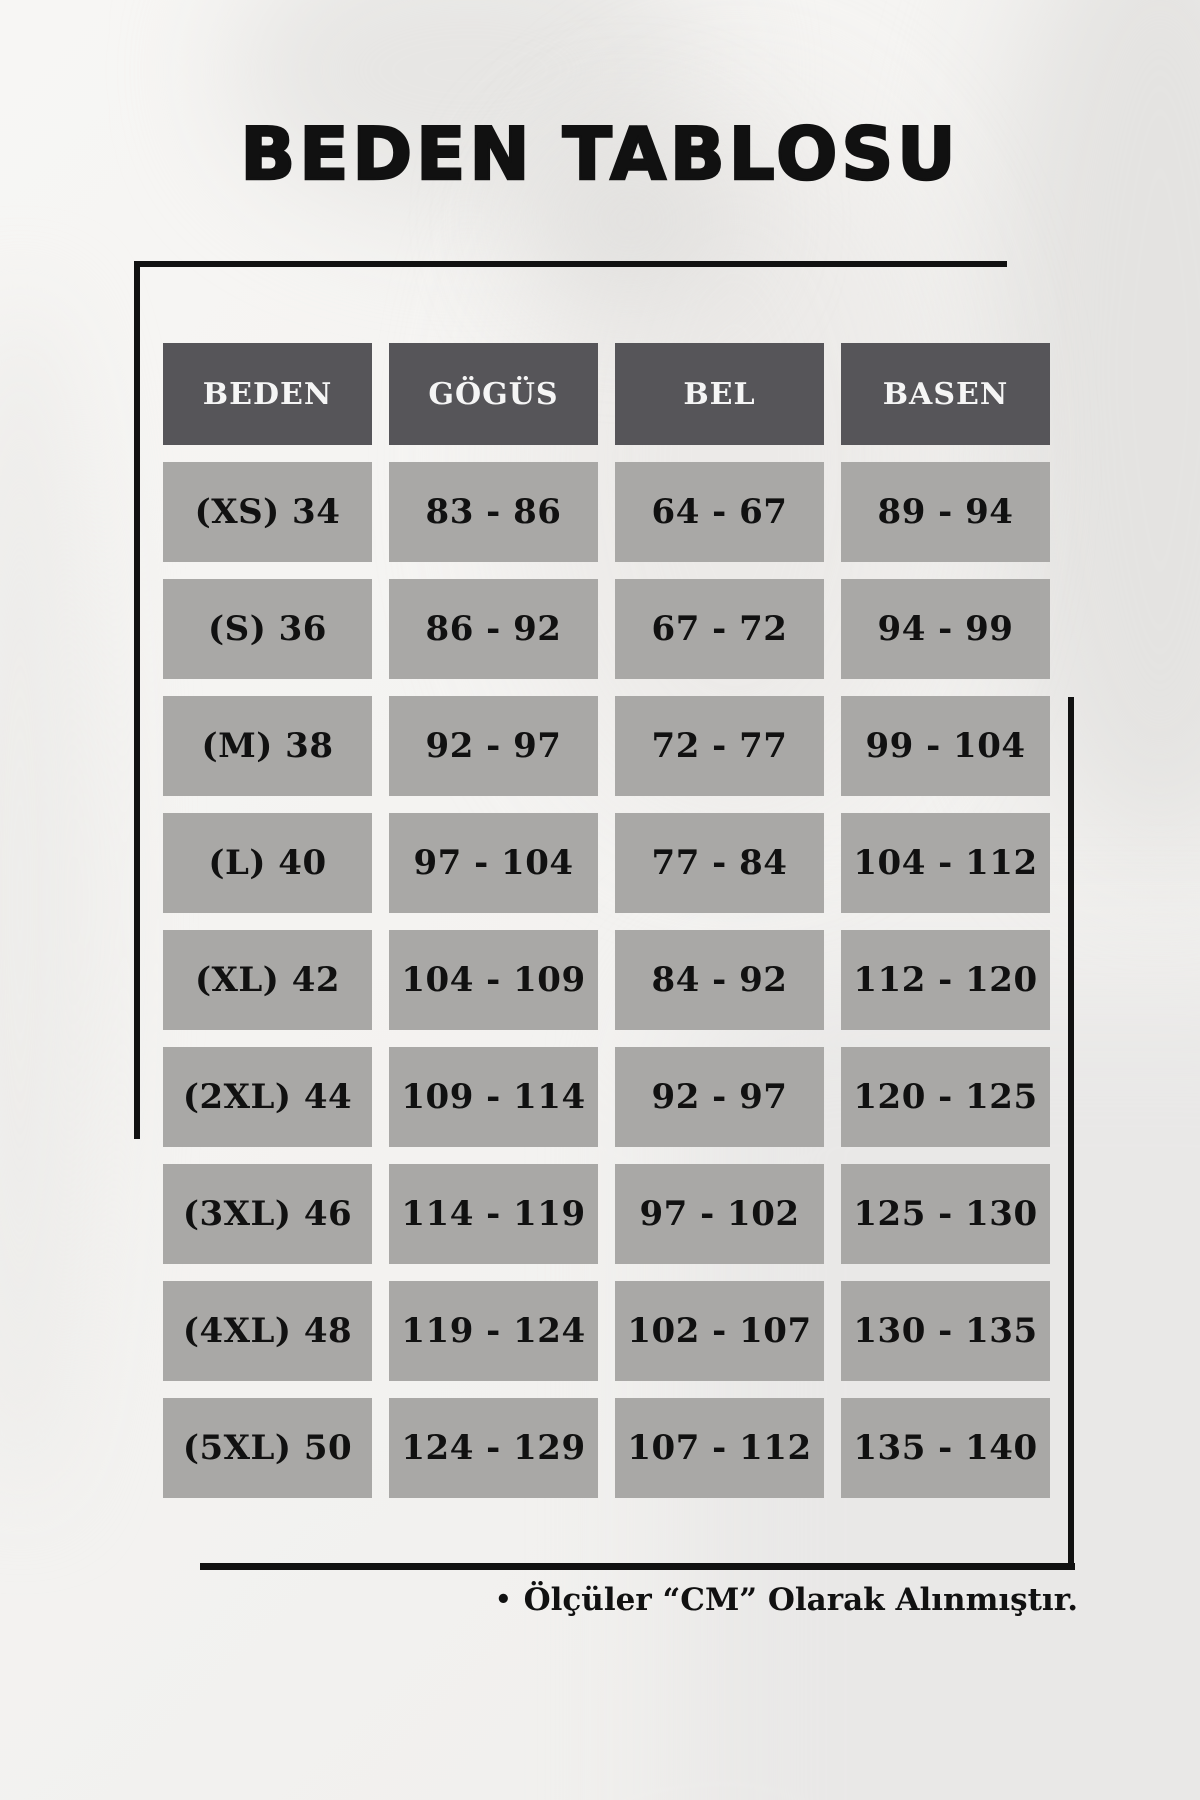  What do you see at coordinates (945, 980) in the screenshot?
I see `hip-cell: 112 - 120` at bounding box center [945, 980].